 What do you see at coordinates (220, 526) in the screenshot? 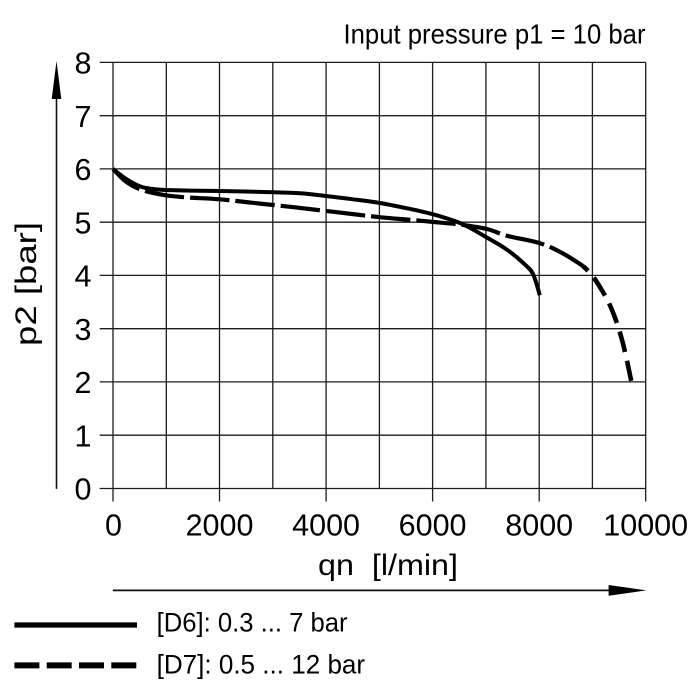
I see `svg-text: 2000` at bounding box center [220, 526].